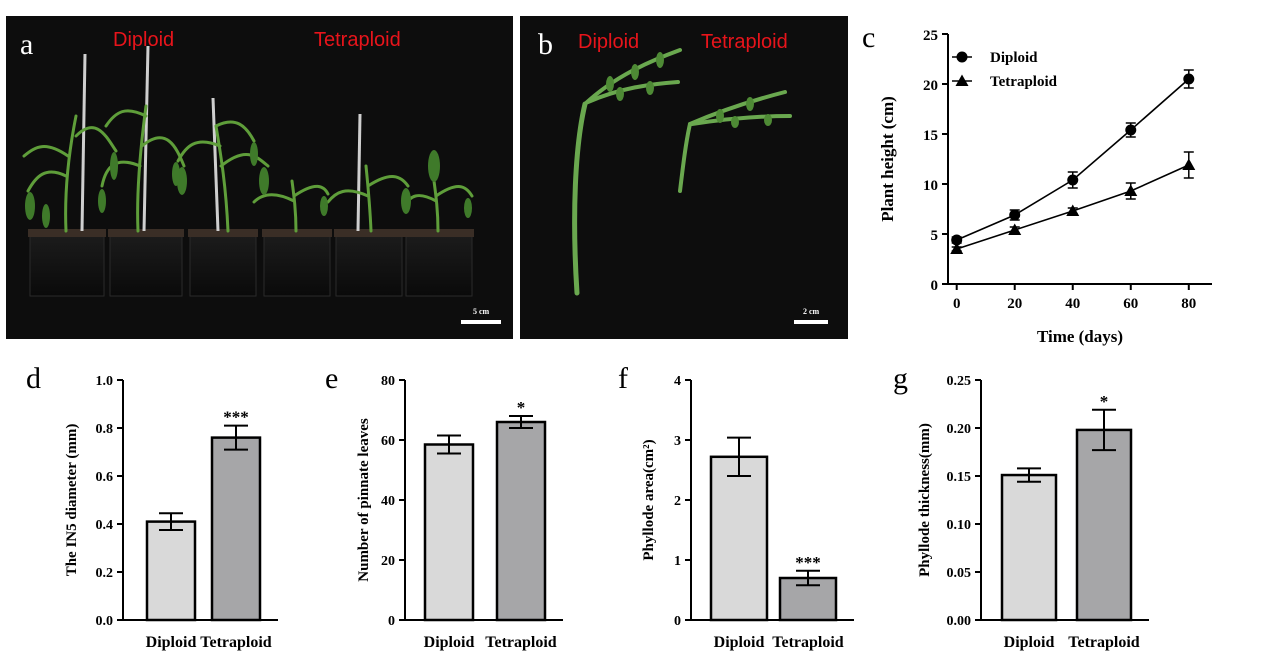 The width and height of the screenshot is (1268, 670). I want to click on scale-bar-b, so click(811, 322).